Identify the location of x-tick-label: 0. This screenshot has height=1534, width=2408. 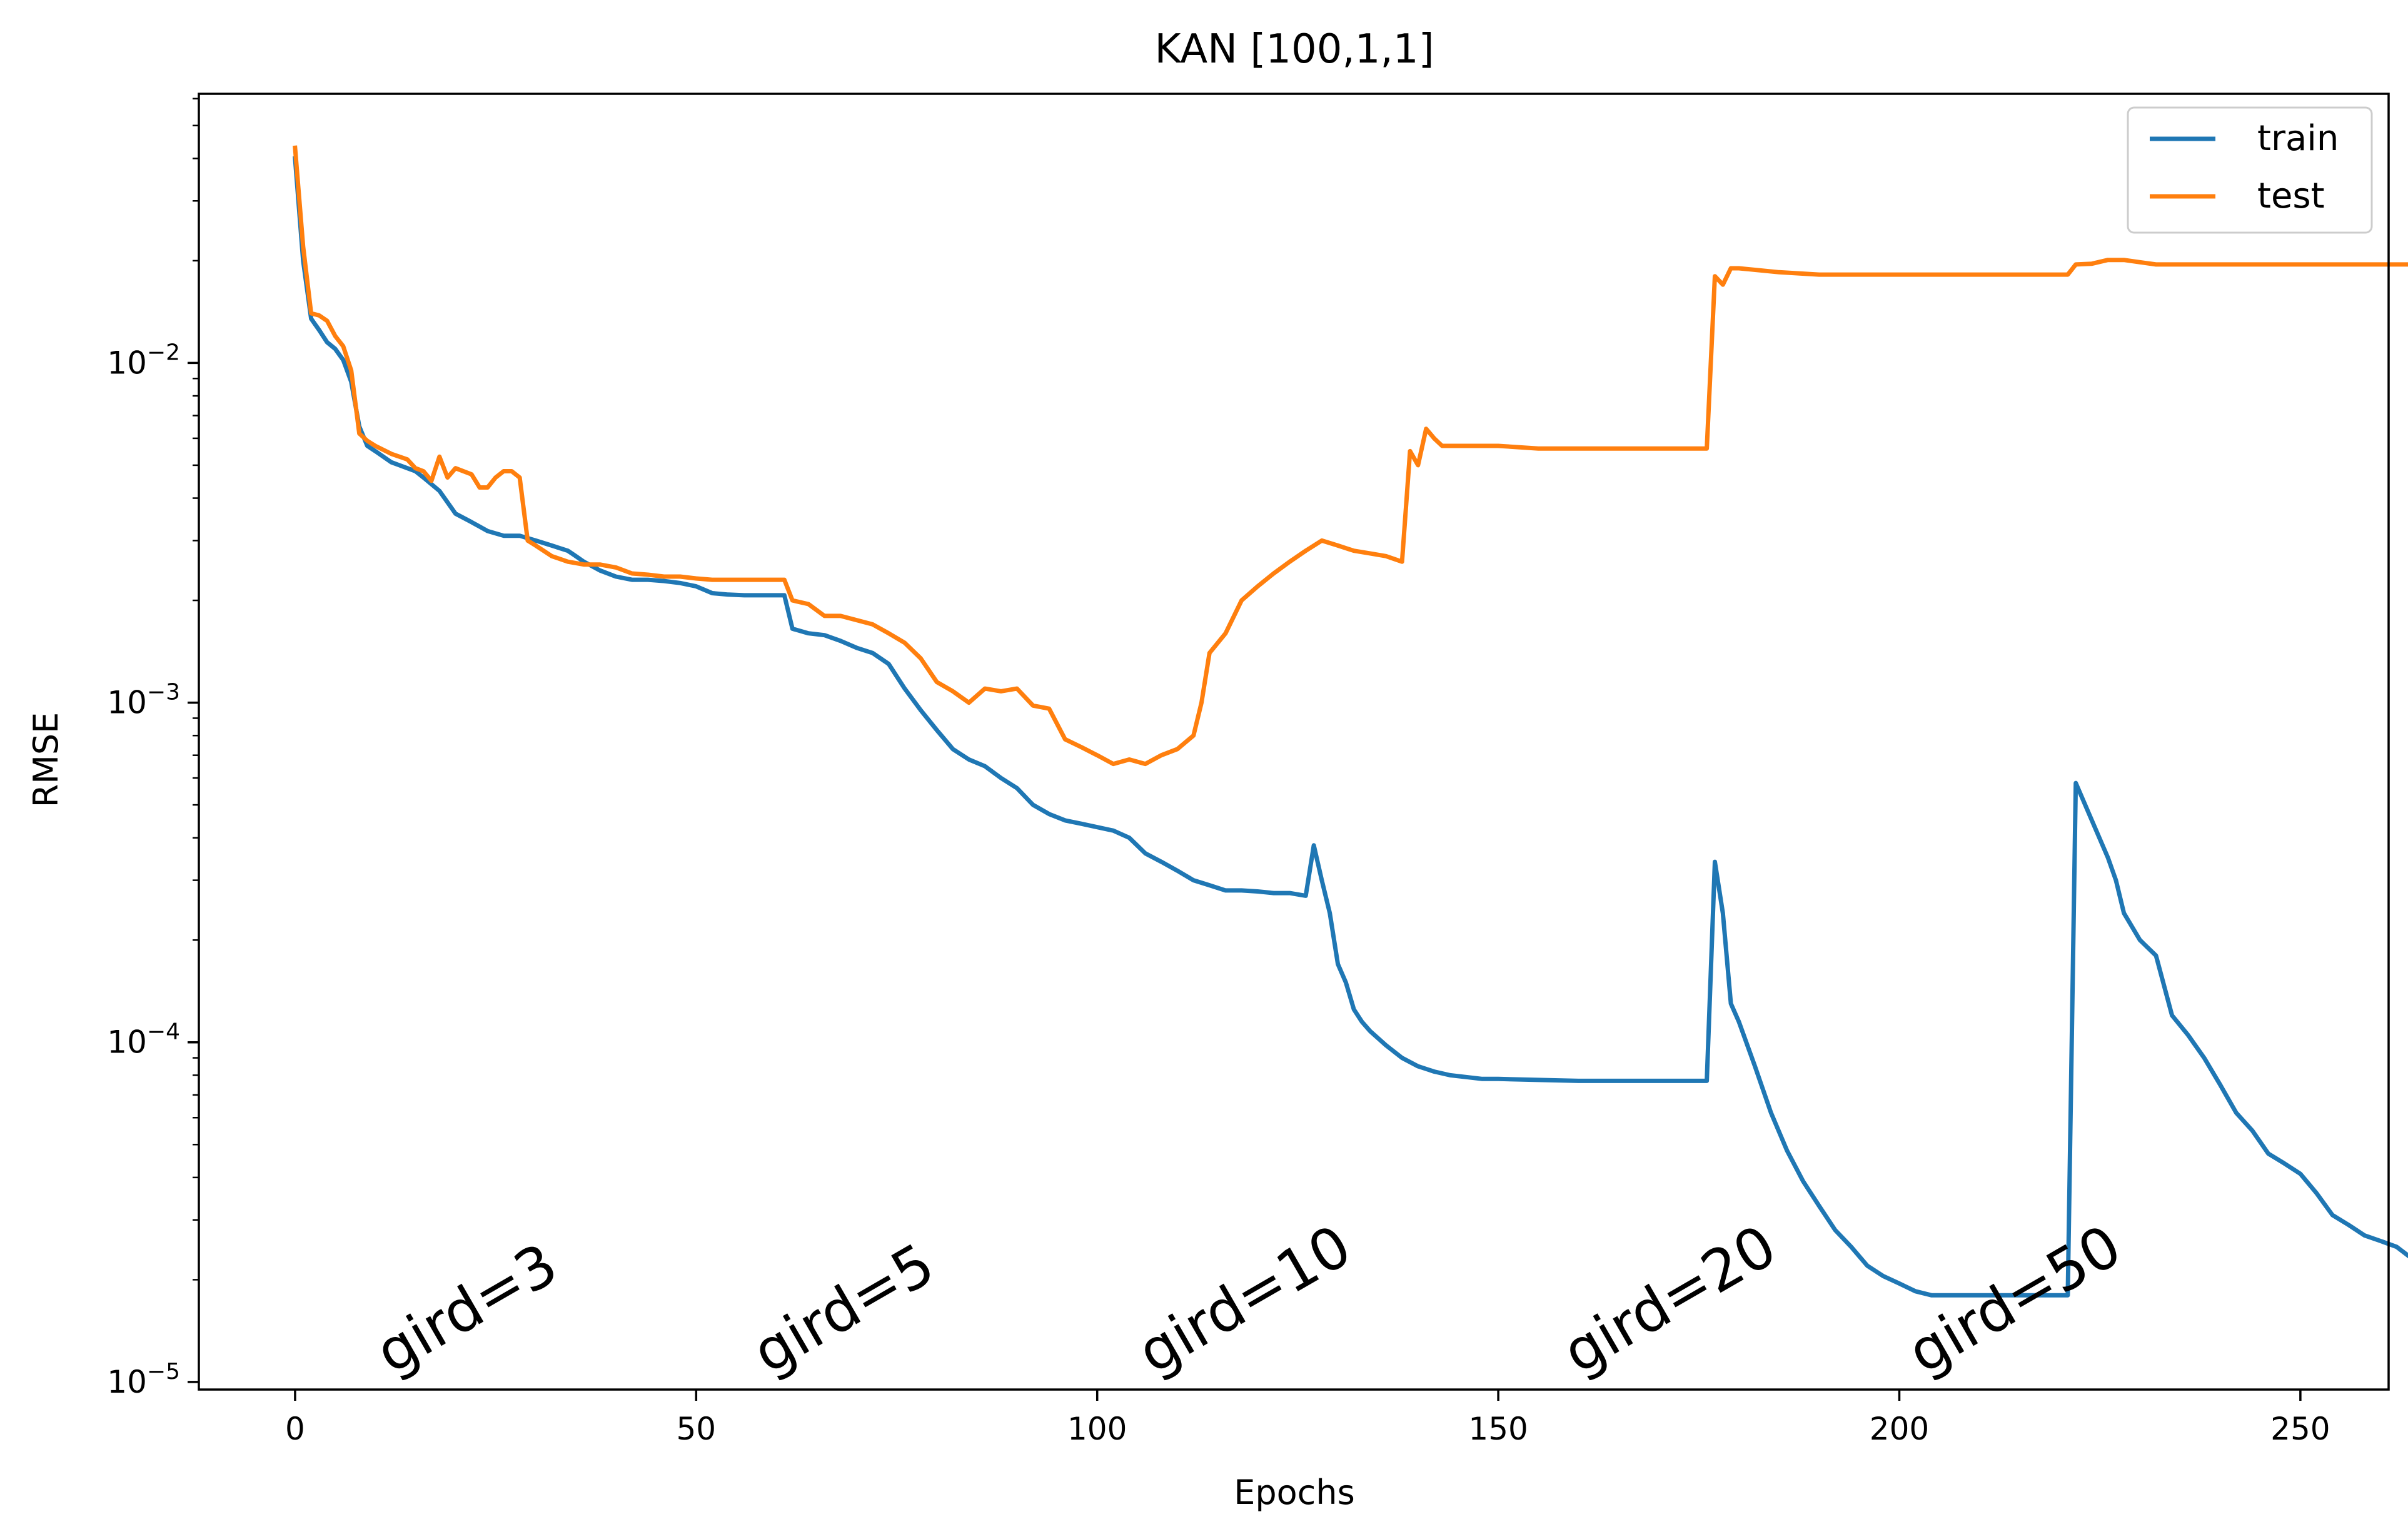
(295, 1429).